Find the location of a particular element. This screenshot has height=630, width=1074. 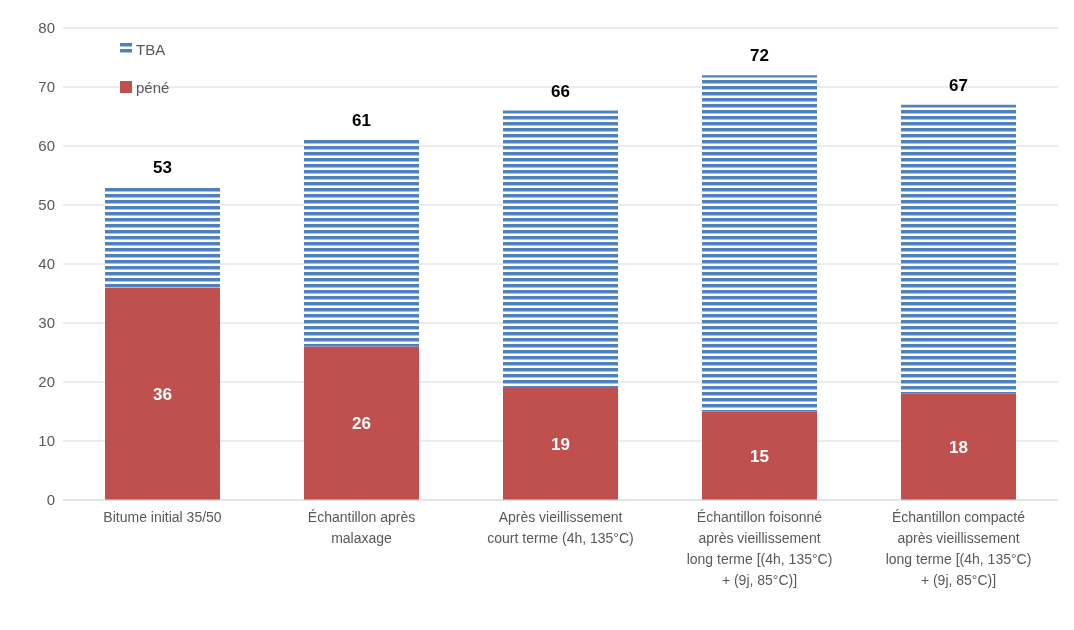

x-tick-label: Bitume initial 35/50 is located at coordinates (162, 517).